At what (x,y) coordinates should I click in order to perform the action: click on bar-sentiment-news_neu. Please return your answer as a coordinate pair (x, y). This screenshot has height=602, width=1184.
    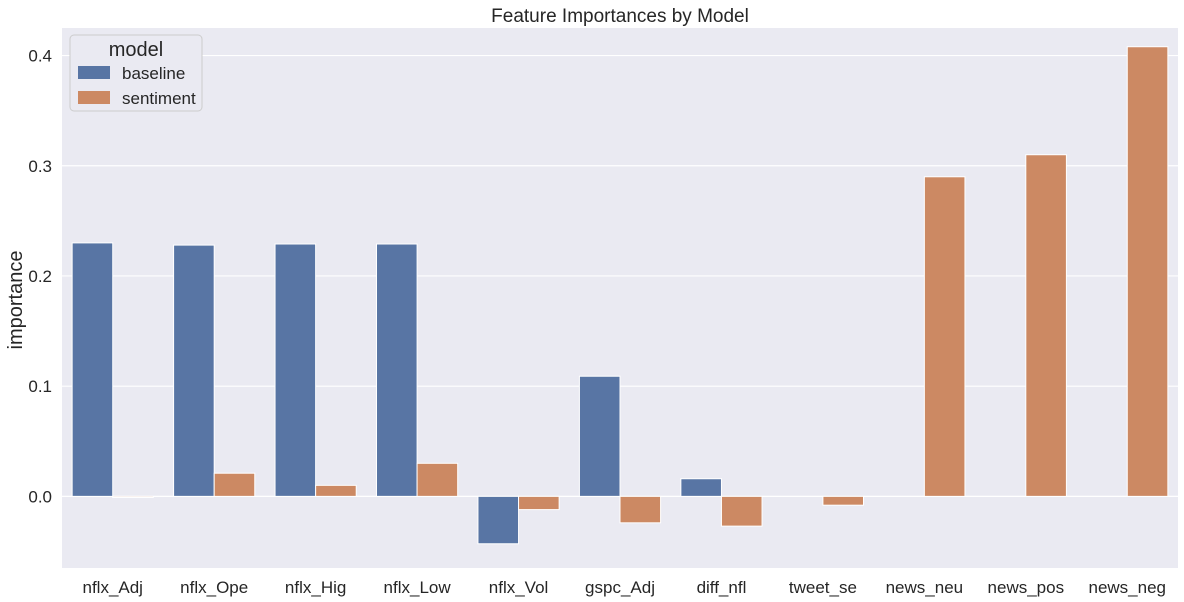
    Looking at the image, I should click on (944, 336).